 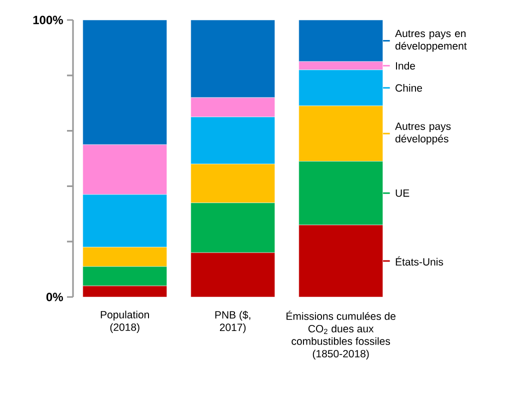 What do you see at coordinates (406, 66) in the screenshot?
I see `legend-label: Inde` at bounding box center [406, 66].